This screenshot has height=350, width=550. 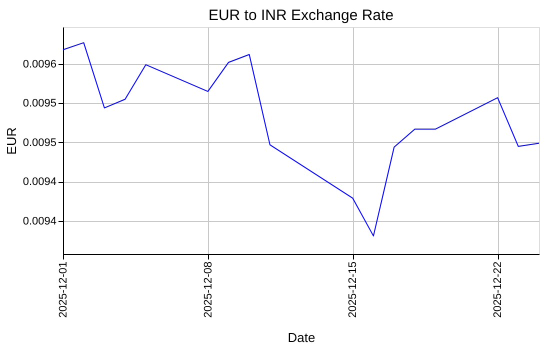 What do you see at coordinates (353, 290) in the screenshot?
I see `x-tick-label: 2025-12-15` at bounding box center [353, 290].